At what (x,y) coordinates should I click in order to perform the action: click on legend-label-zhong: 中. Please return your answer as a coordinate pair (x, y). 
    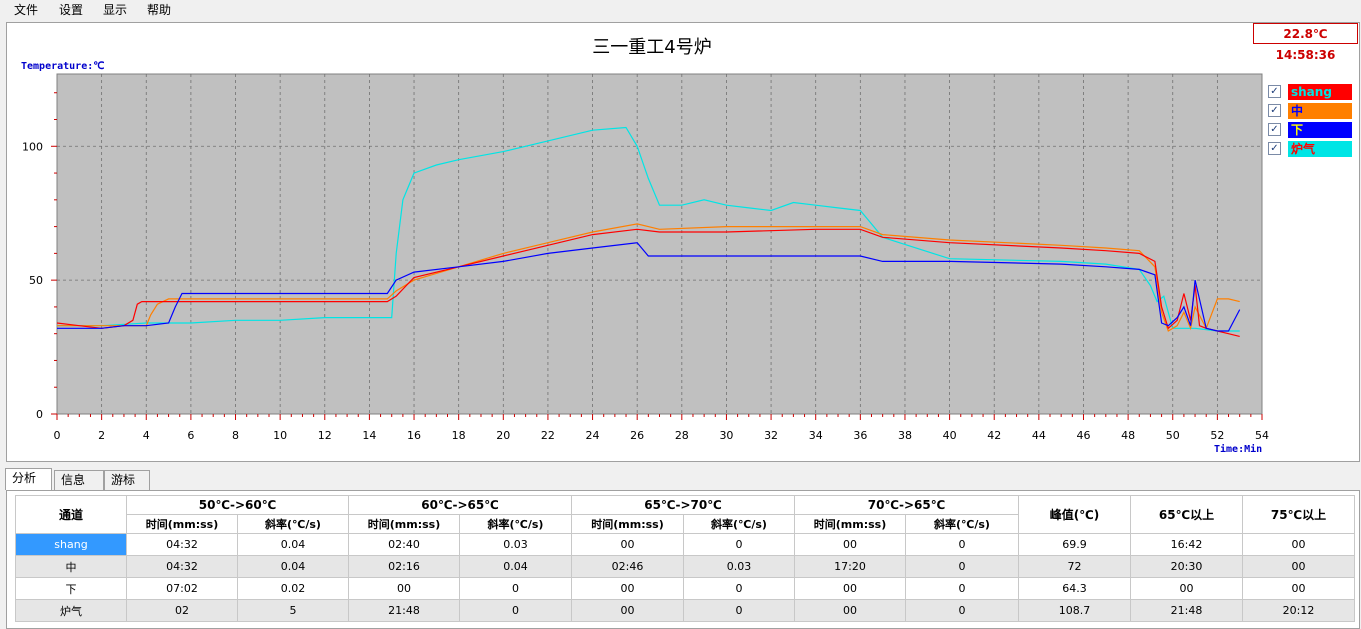
    Looking at the image, I should click on (1320, 111).